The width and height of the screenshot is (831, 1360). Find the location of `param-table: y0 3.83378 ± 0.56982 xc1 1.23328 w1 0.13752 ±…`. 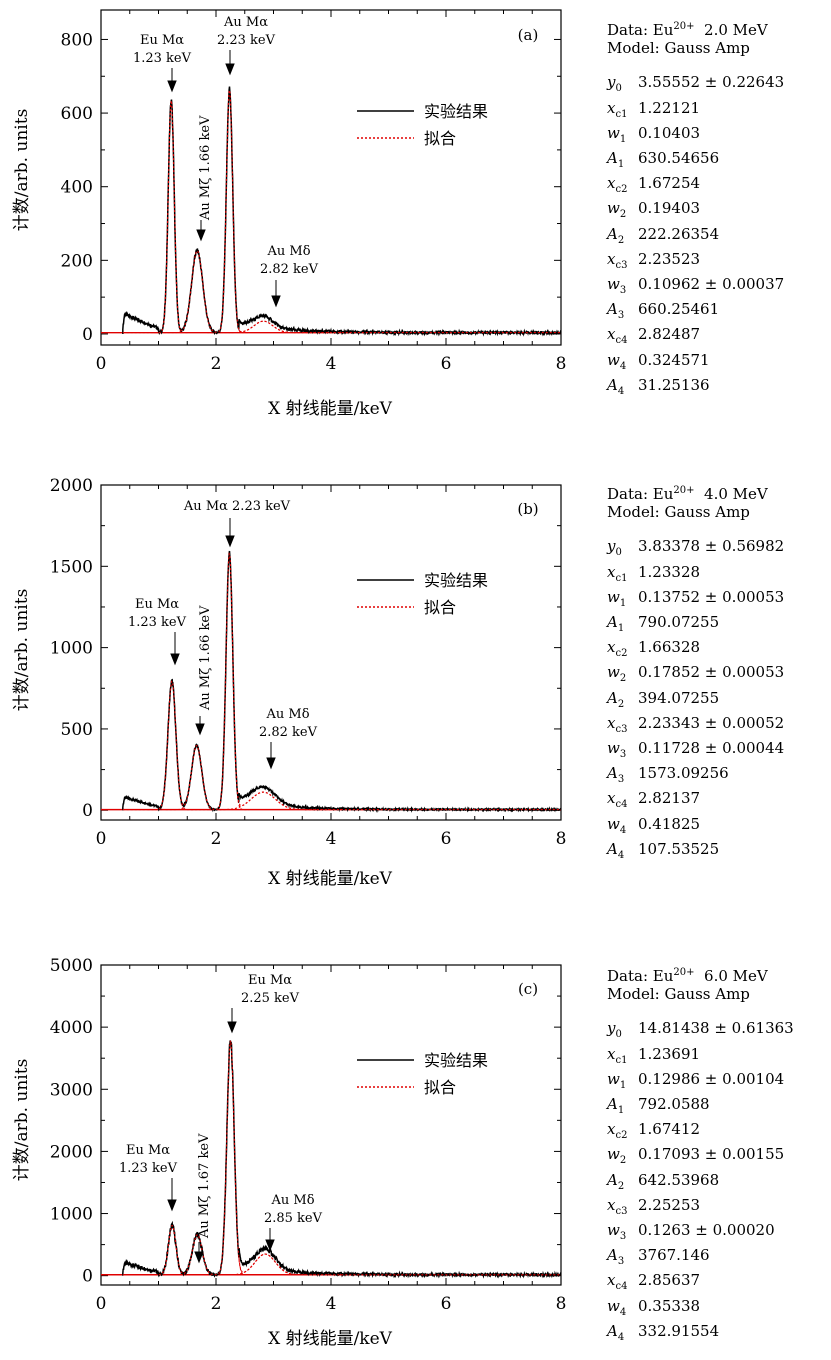

param-table: y0 3.83378 ± 0.56982 xc1 1.23328 w1 0.13752 ±… is located at coordinates (695, 701).